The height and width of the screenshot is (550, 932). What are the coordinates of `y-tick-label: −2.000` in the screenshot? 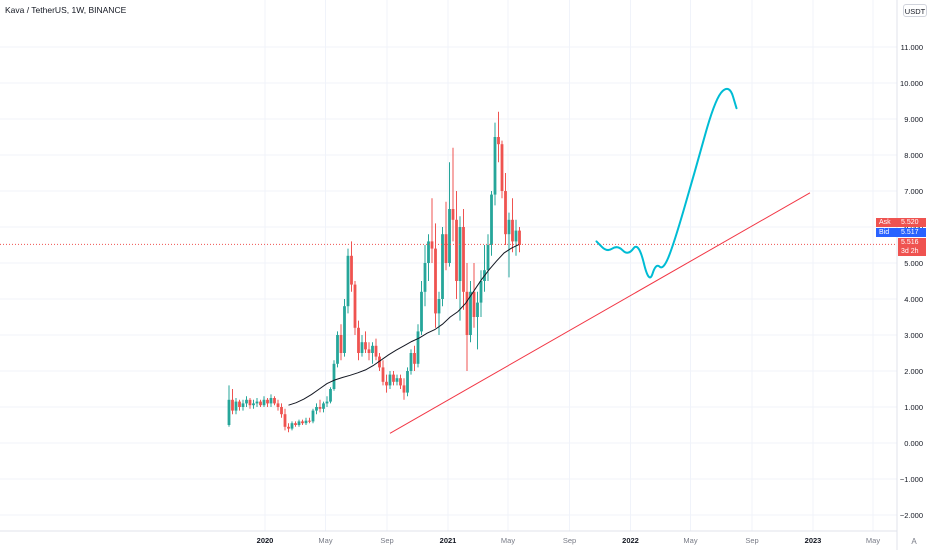 It's located at (911, 515).